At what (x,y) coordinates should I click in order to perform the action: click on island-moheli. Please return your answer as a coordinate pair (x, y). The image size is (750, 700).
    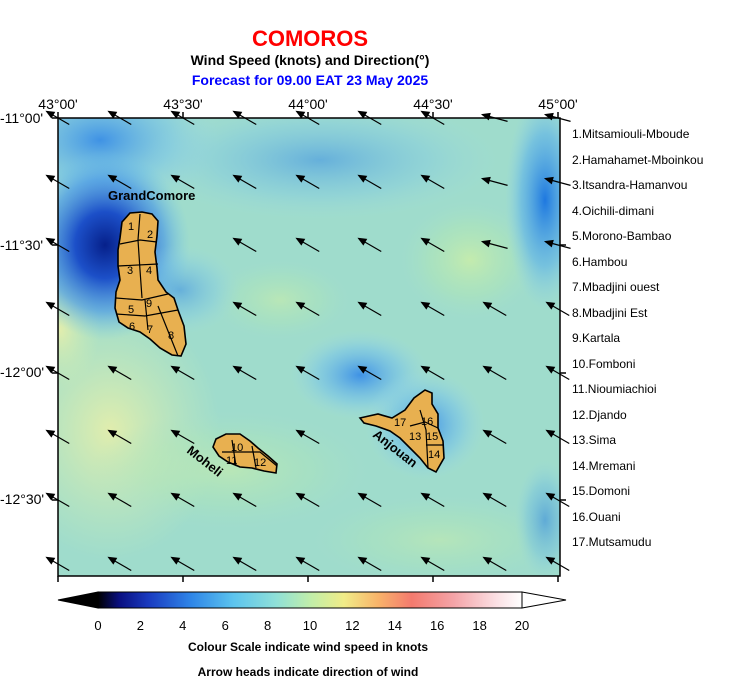
    Looking at the image, I should click on (245, 453).